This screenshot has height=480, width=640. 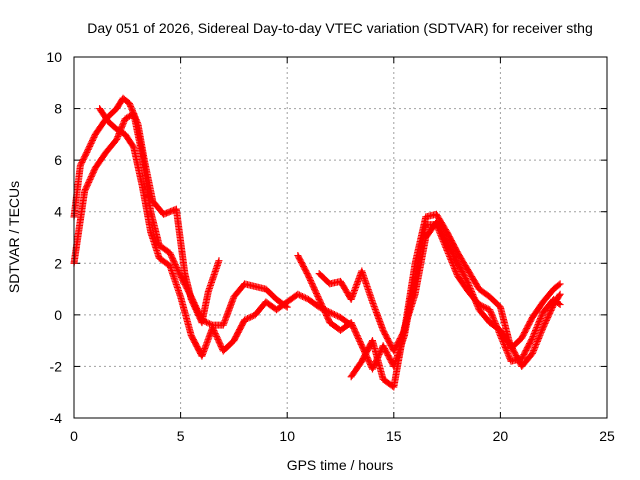 What do you see at coordinates (56, 366) in the screenshot?
I see `y-tick-label: -2` at bounding box center [56, 366].